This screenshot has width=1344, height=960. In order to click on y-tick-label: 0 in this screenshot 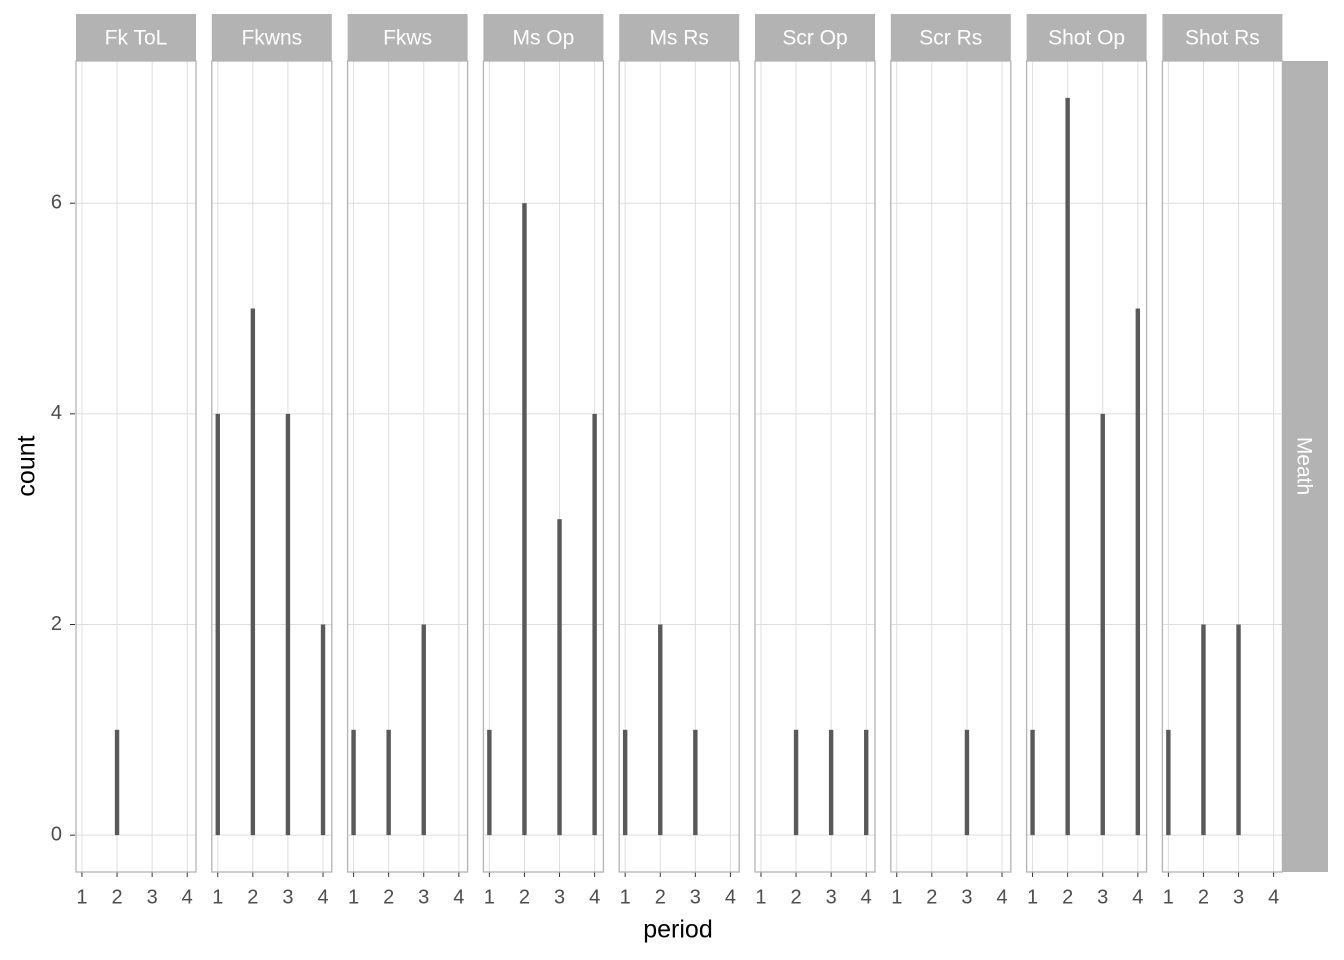, I will do `click(56, 834)`.